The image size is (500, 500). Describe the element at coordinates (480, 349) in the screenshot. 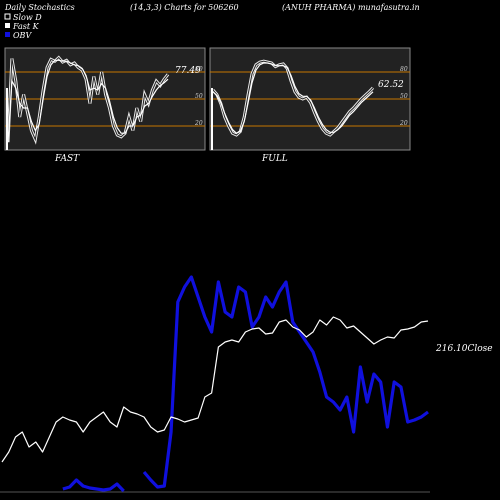

I see `close-label: Close` at that location.